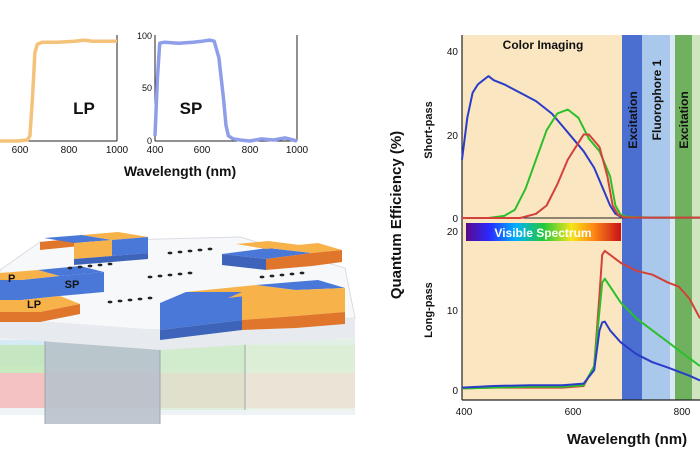 The height and width of the screenshot is (450, 700). I want to click on left-x-axis-label: Wavelength (nm), so click(180, 171).